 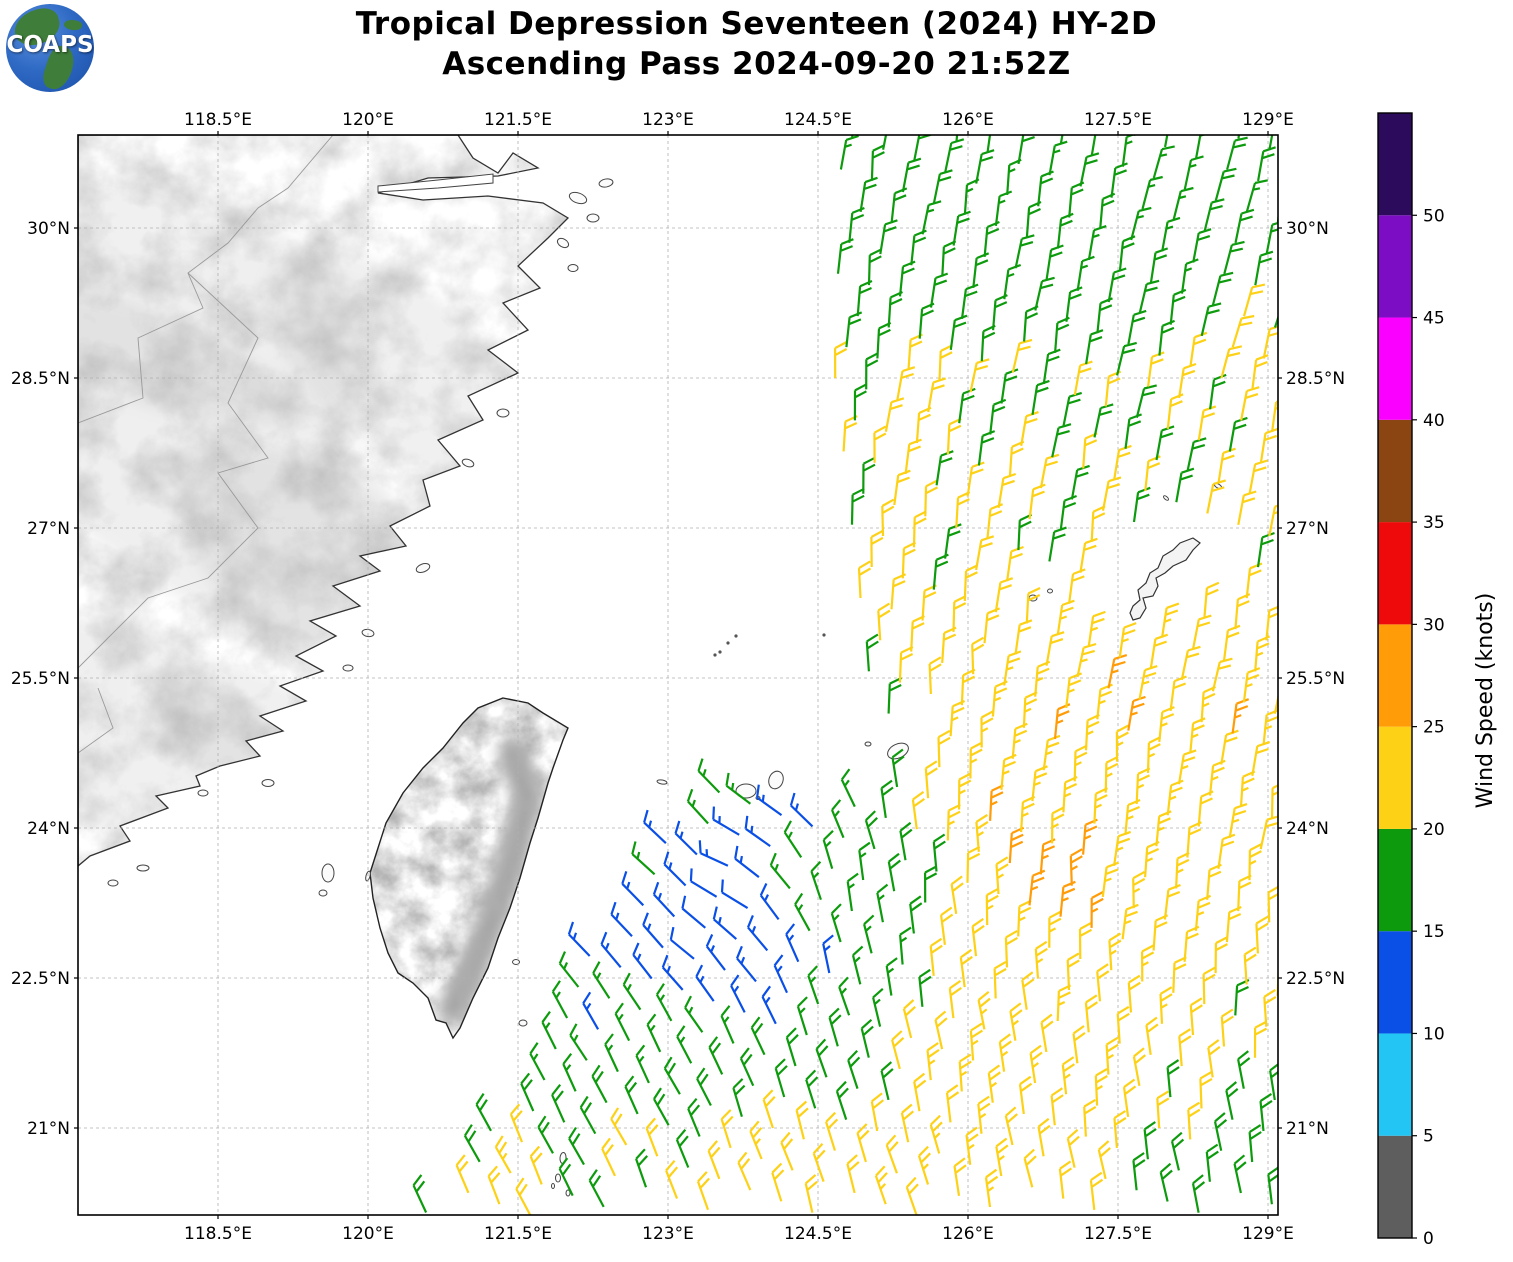 I want to click on lat-tick-label-right: 28.5°N, so click(x=1315, y=379).